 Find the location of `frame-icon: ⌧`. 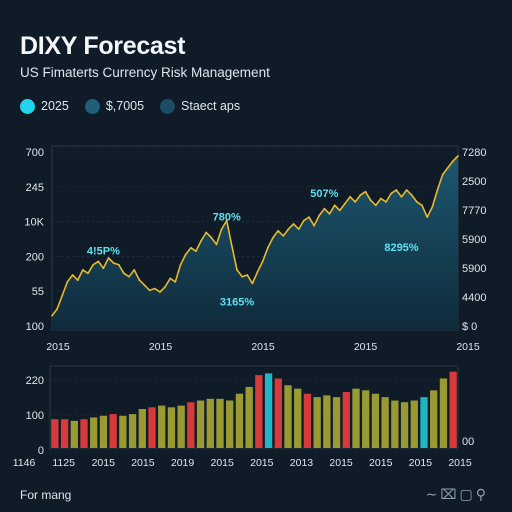

frame-icon: ⌧ is located at coordinates (448, 494).